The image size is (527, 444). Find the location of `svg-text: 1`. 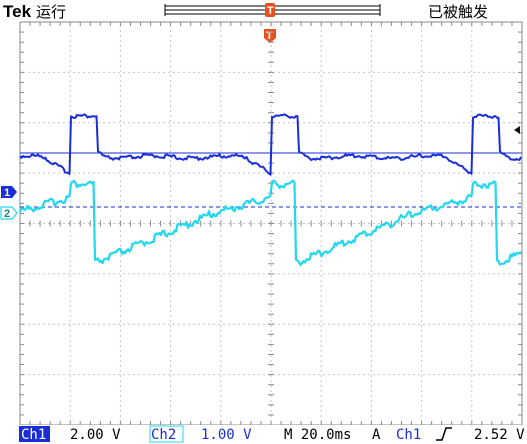

svg-text: 1 is located at coordinates (7, 193).